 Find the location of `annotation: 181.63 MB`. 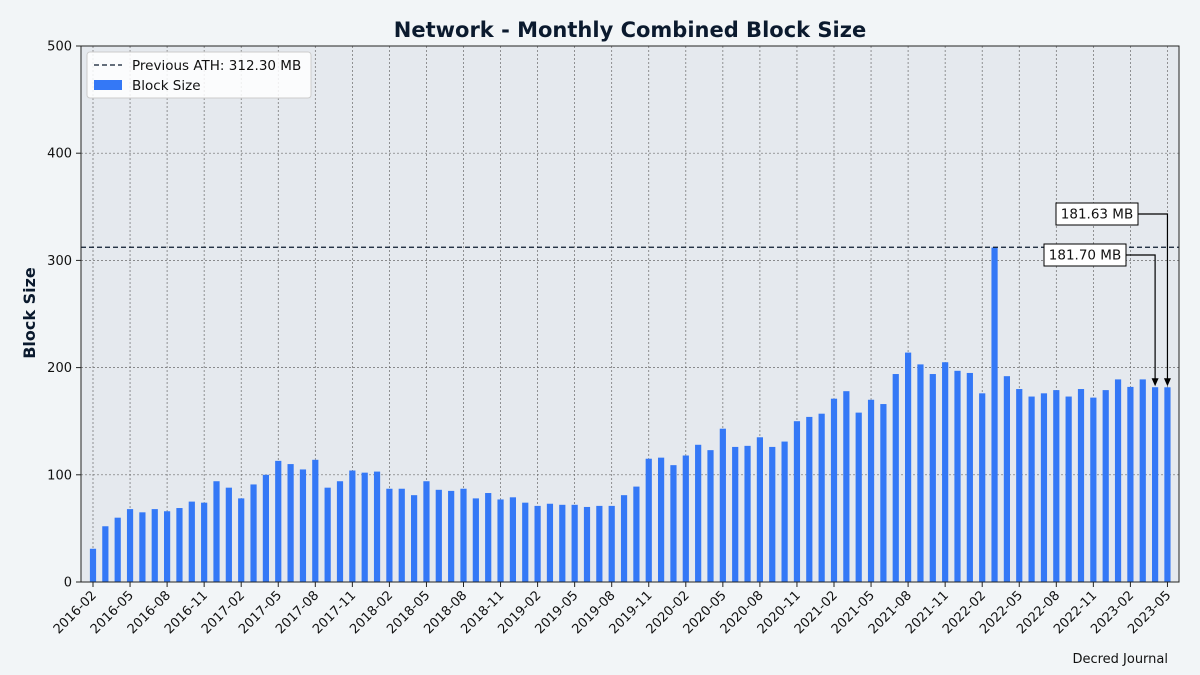

annotation: 181.63 MB is located at coordinates (1113, 294).